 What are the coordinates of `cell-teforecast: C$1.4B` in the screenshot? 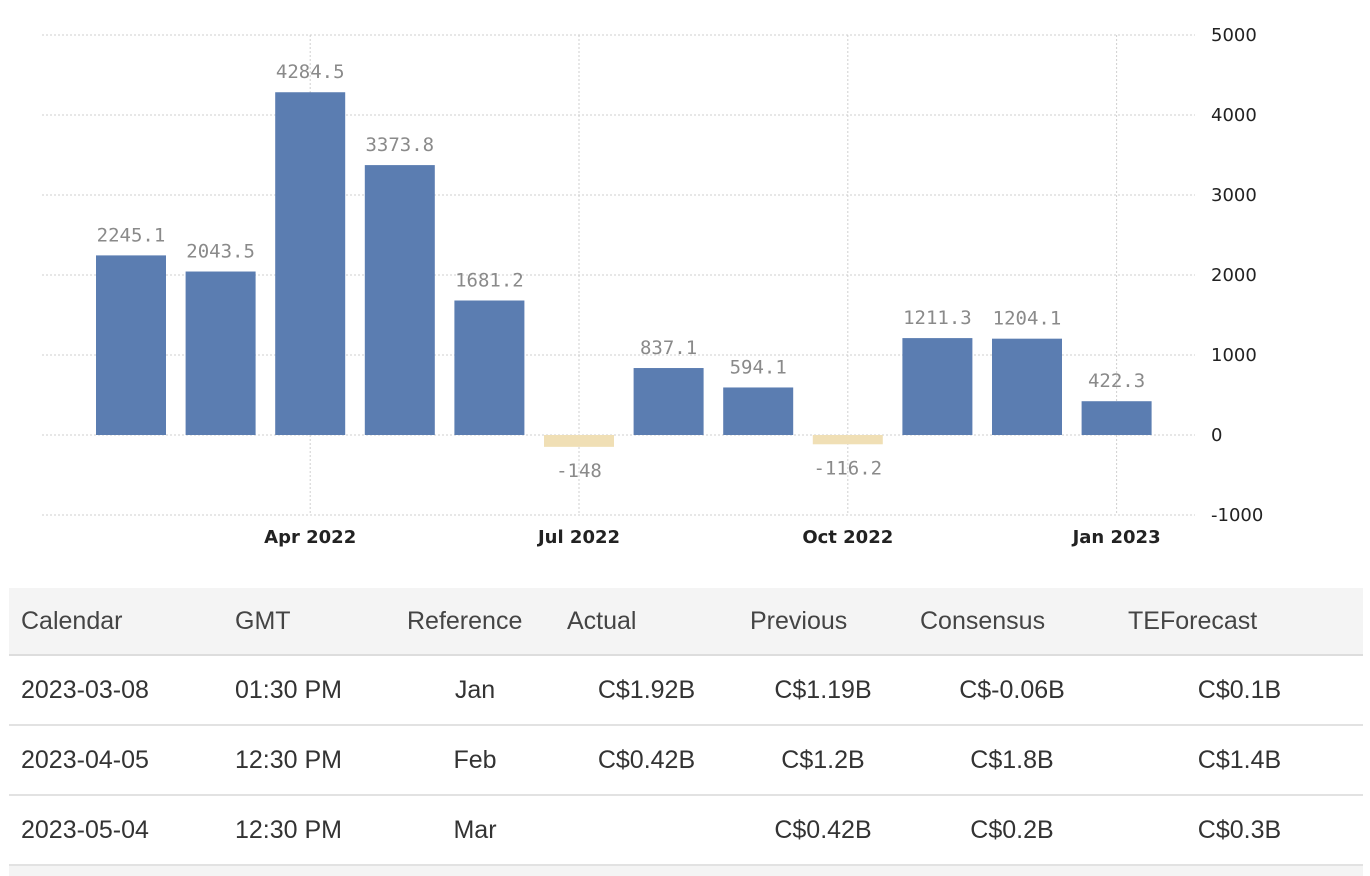 It's located at (1239, 760).